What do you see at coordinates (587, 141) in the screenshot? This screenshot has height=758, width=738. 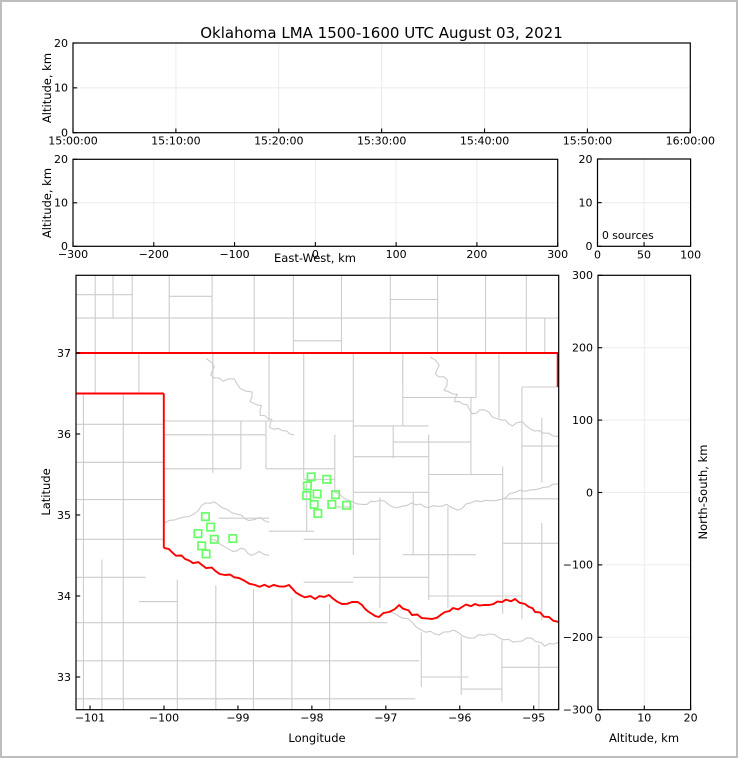 I see `tick-label: 15:50:00` at bounding box center [587, 141].